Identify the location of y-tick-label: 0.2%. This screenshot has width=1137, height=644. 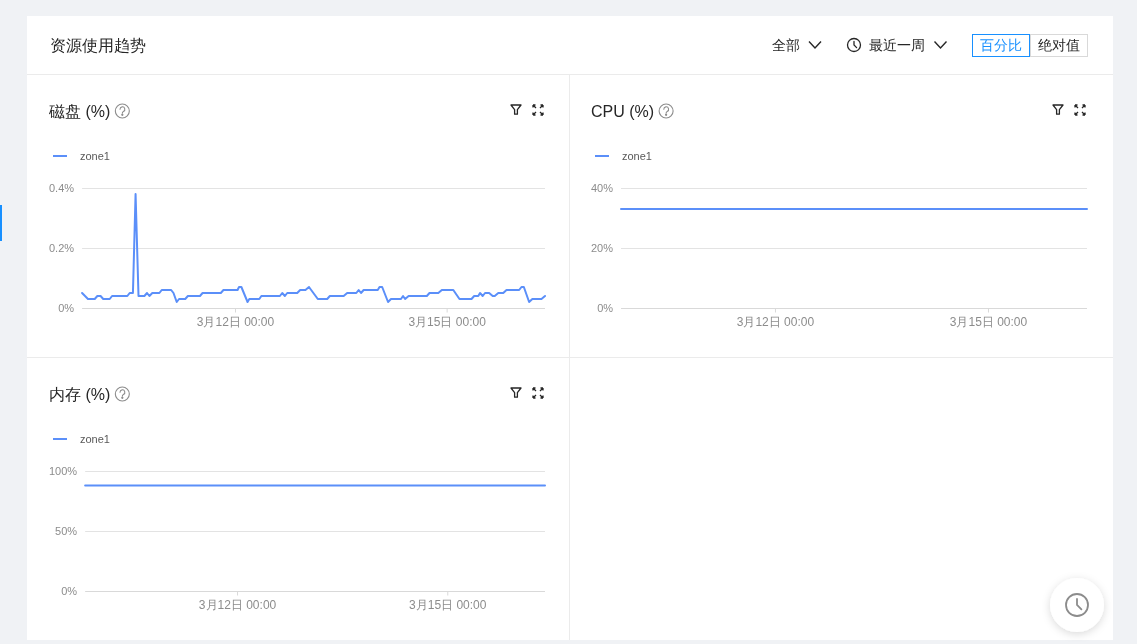
(62, 248).